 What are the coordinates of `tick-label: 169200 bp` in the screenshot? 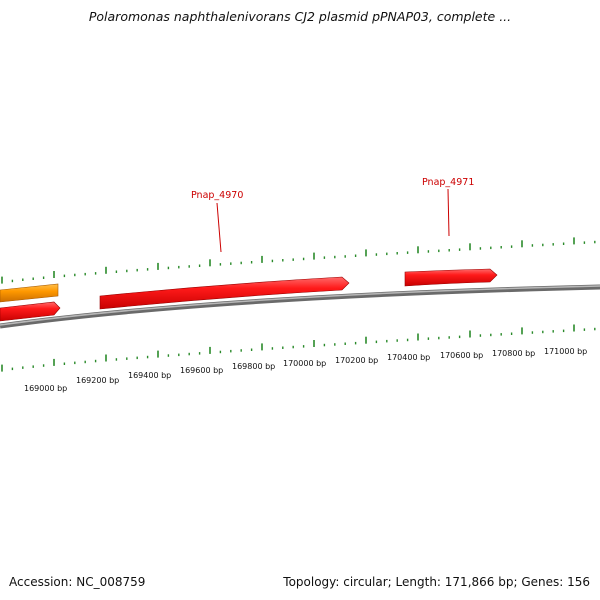 It's located at (97, 380).